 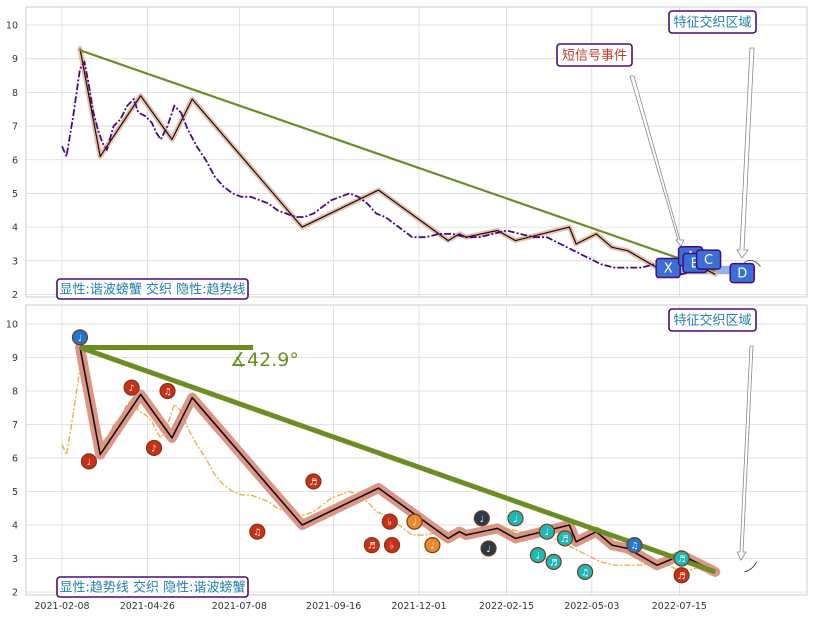 I want to click on x-tick-label: 2021-02-08, so click(x=61, y=606).